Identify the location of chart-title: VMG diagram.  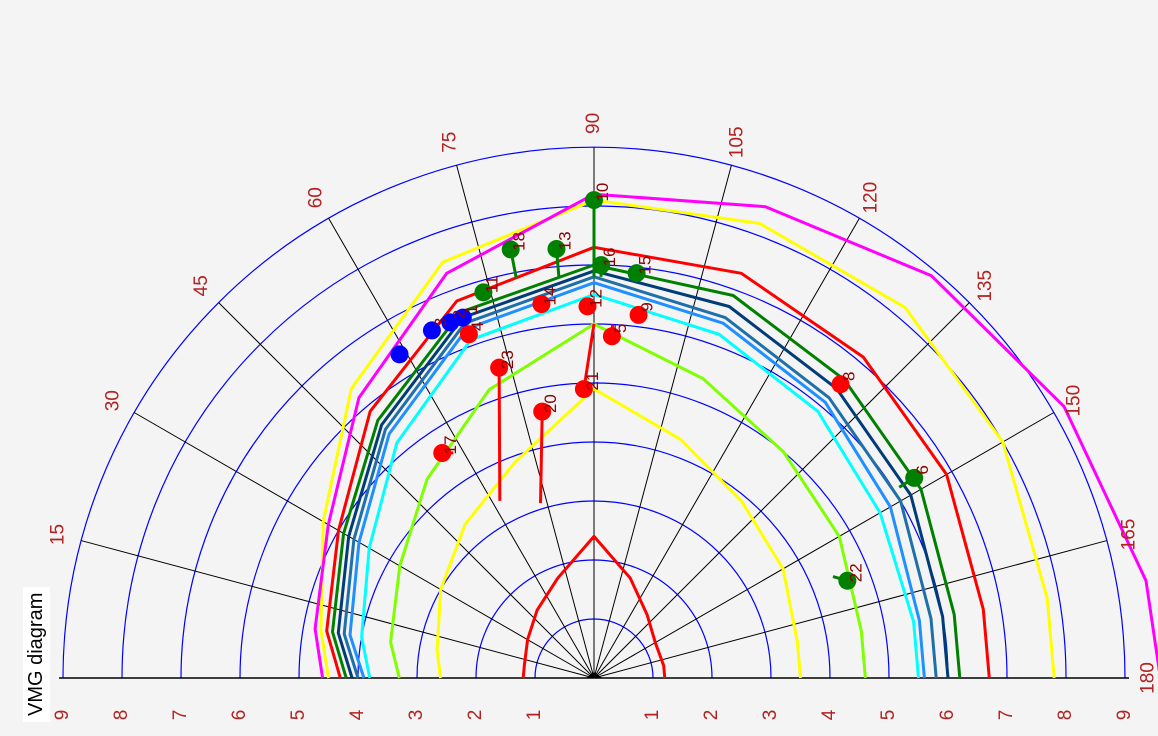
(36, 654).